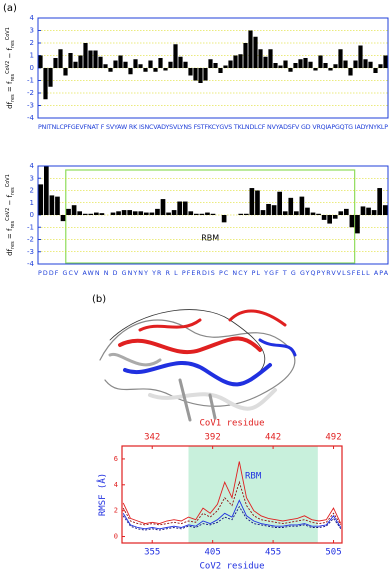 The height and width of the screenshot is (578, 392). What do you see at coordinates (10, 87) in the screenshot?
I see `y-axis-label-part: = f` at bounding box center [10, 87].